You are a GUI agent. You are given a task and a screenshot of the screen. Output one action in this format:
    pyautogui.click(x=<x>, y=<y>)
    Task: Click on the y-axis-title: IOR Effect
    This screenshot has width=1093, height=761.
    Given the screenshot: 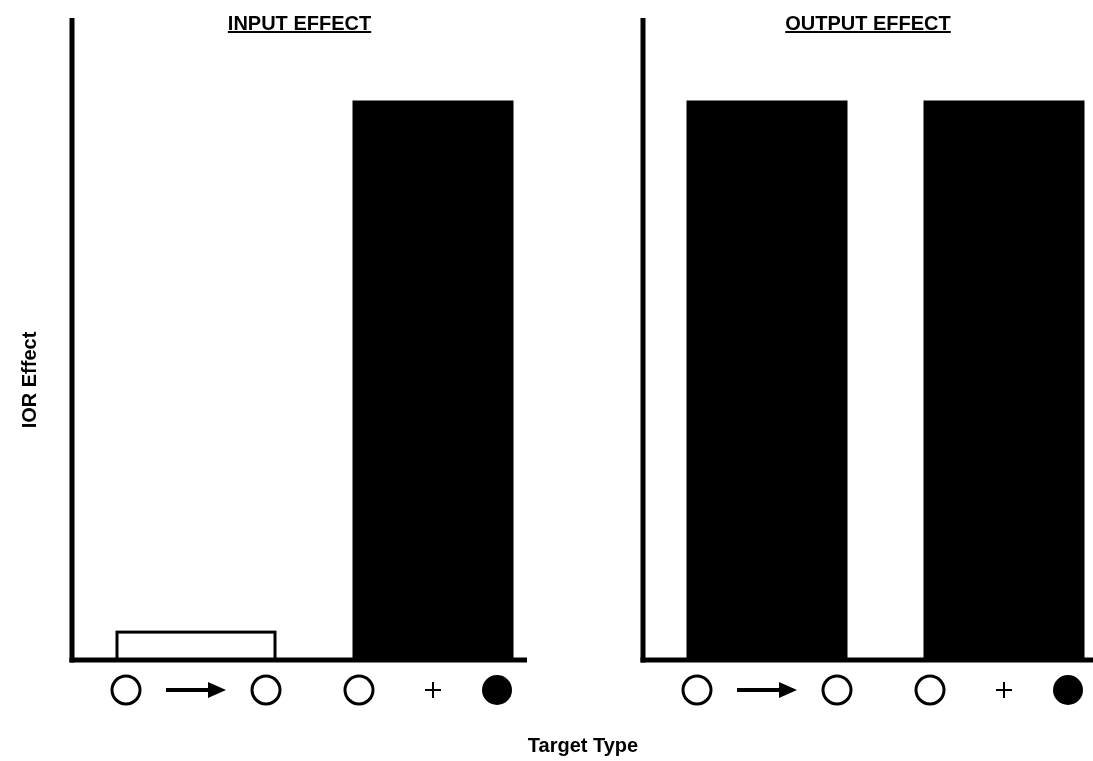 What is the action you would take?
    pyautogui.click(x=29, y=380)
    